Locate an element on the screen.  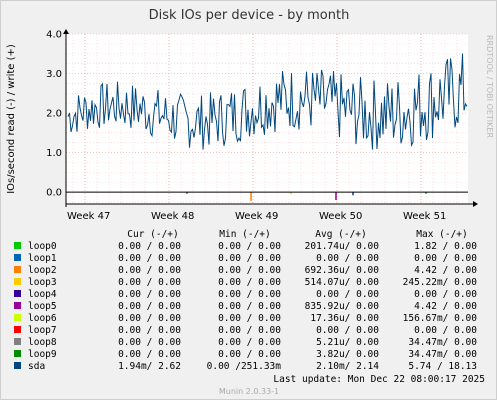
legend-device-name: sda is located at coordinates (36, 366).